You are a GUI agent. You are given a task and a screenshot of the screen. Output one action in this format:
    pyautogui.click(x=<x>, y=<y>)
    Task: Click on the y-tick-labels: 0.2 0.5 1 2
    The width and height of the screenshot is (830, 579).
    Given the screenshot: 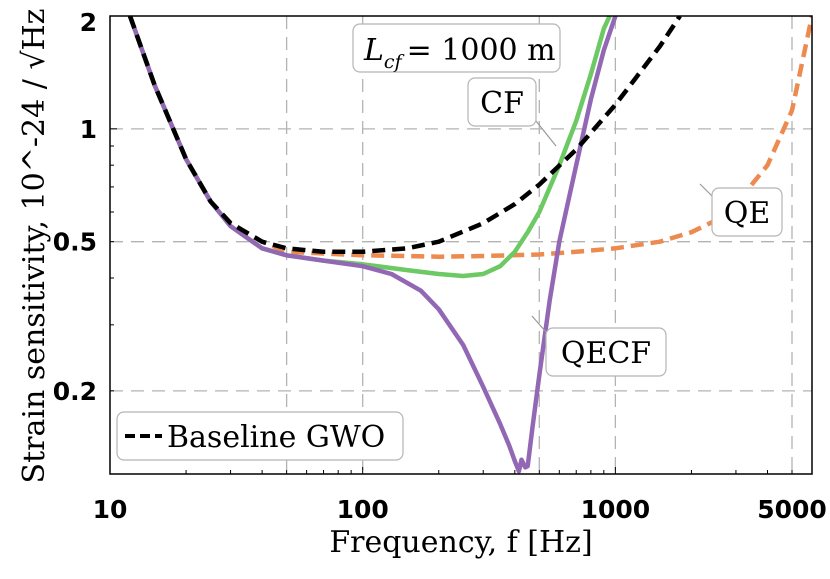 What is the action you would take?
    pyautogui.click(x=75, y=207)
    